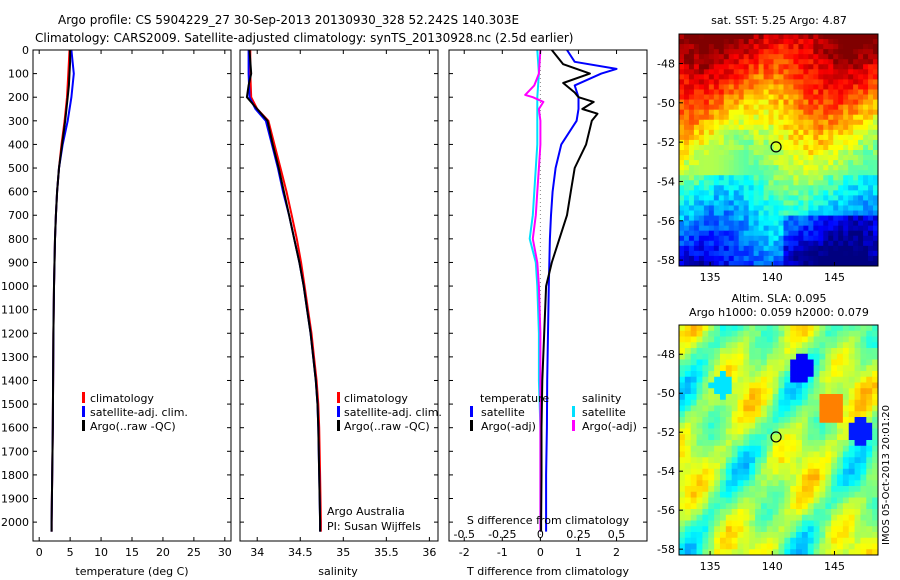 The width and height of the screenshot is (900, 580). Describe the element at coordinates (133, 426) in the screenshot. I see `legend-label-argo: Argo(..raw -QC)` at that location.